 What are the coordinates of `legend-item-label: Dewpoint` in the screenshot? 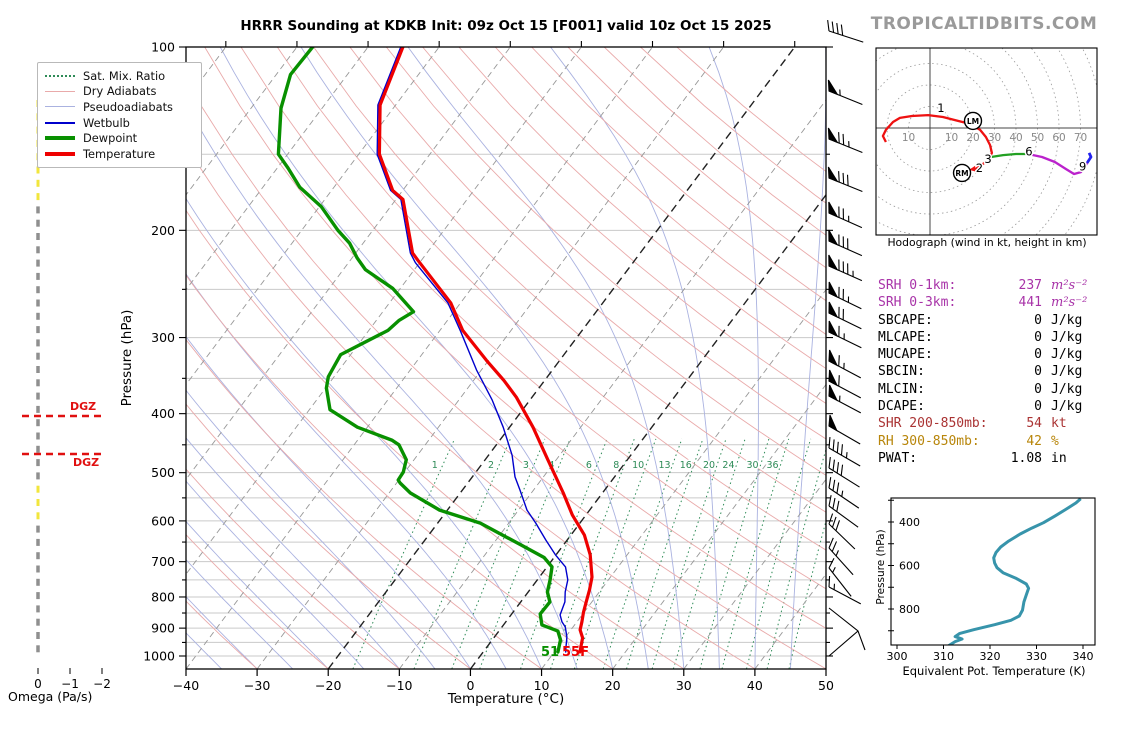 It's located at (110, 138).